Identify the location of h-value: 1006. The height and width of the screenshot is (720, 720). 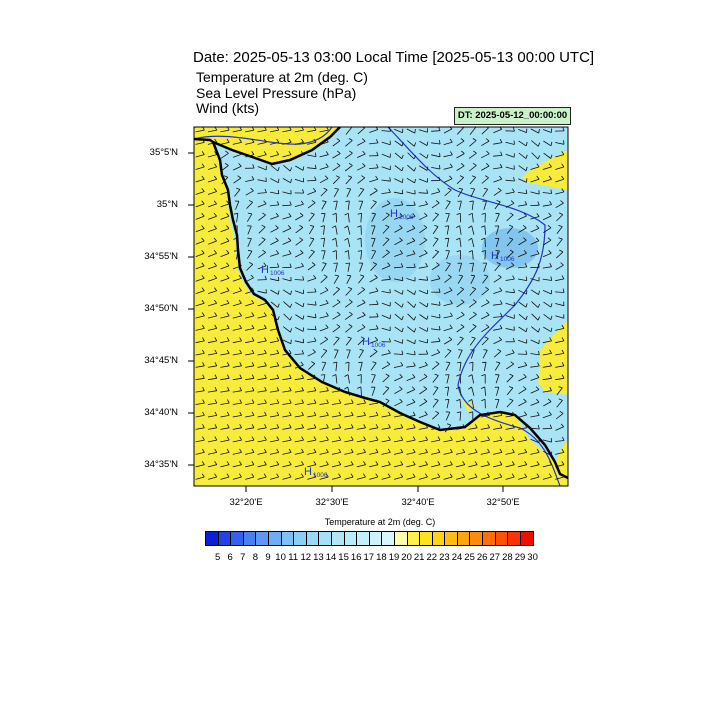
(406, 217).